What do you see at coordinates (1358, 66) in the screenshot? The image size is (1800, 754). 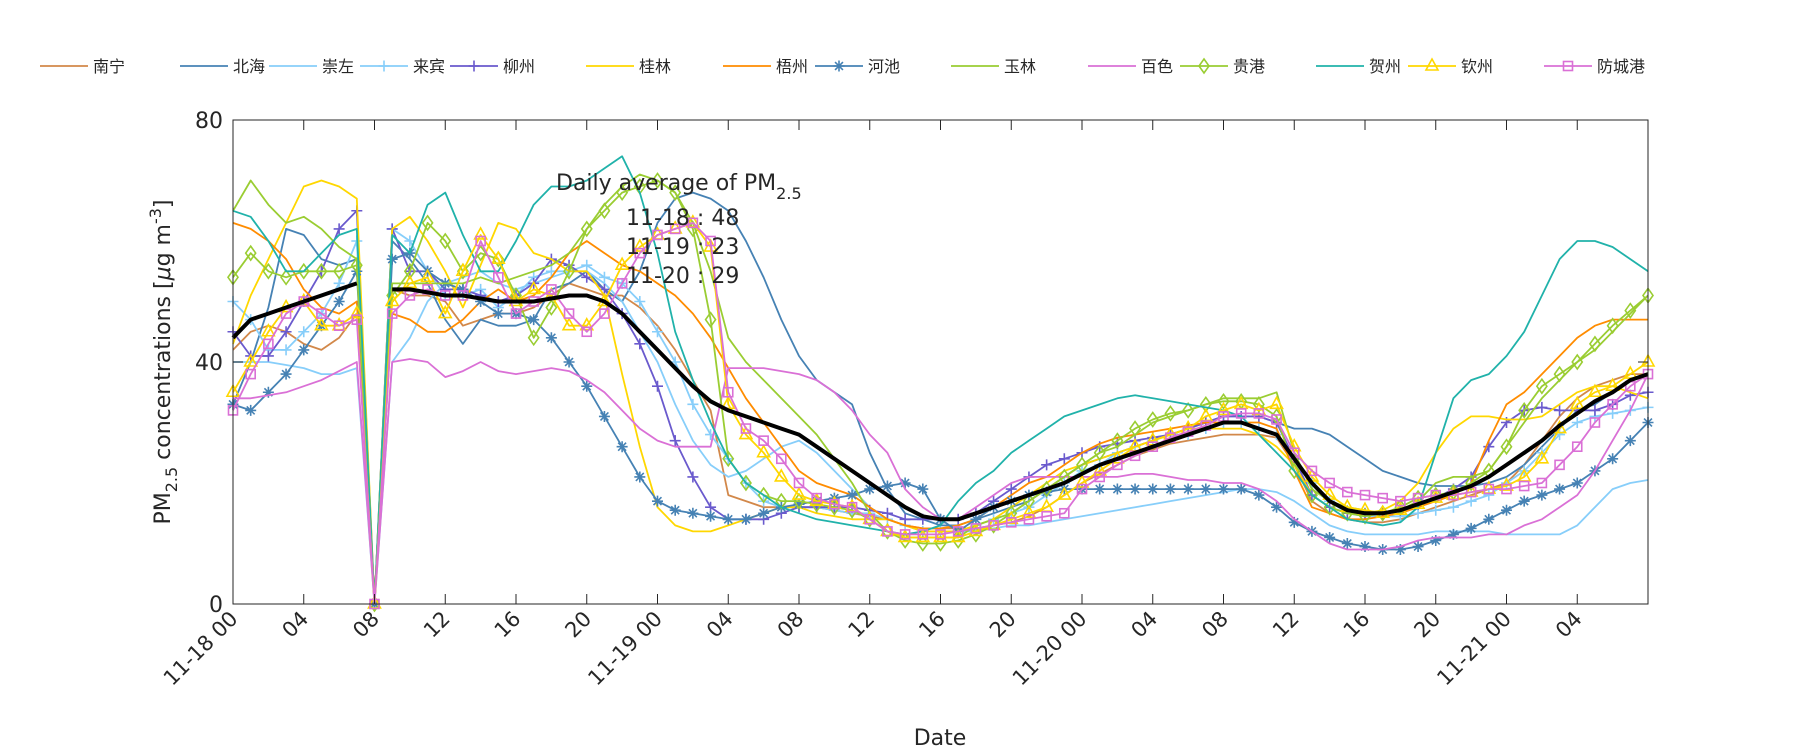 I see `legend-item-贺州: 贺州` at bounding box center [1358, 66].